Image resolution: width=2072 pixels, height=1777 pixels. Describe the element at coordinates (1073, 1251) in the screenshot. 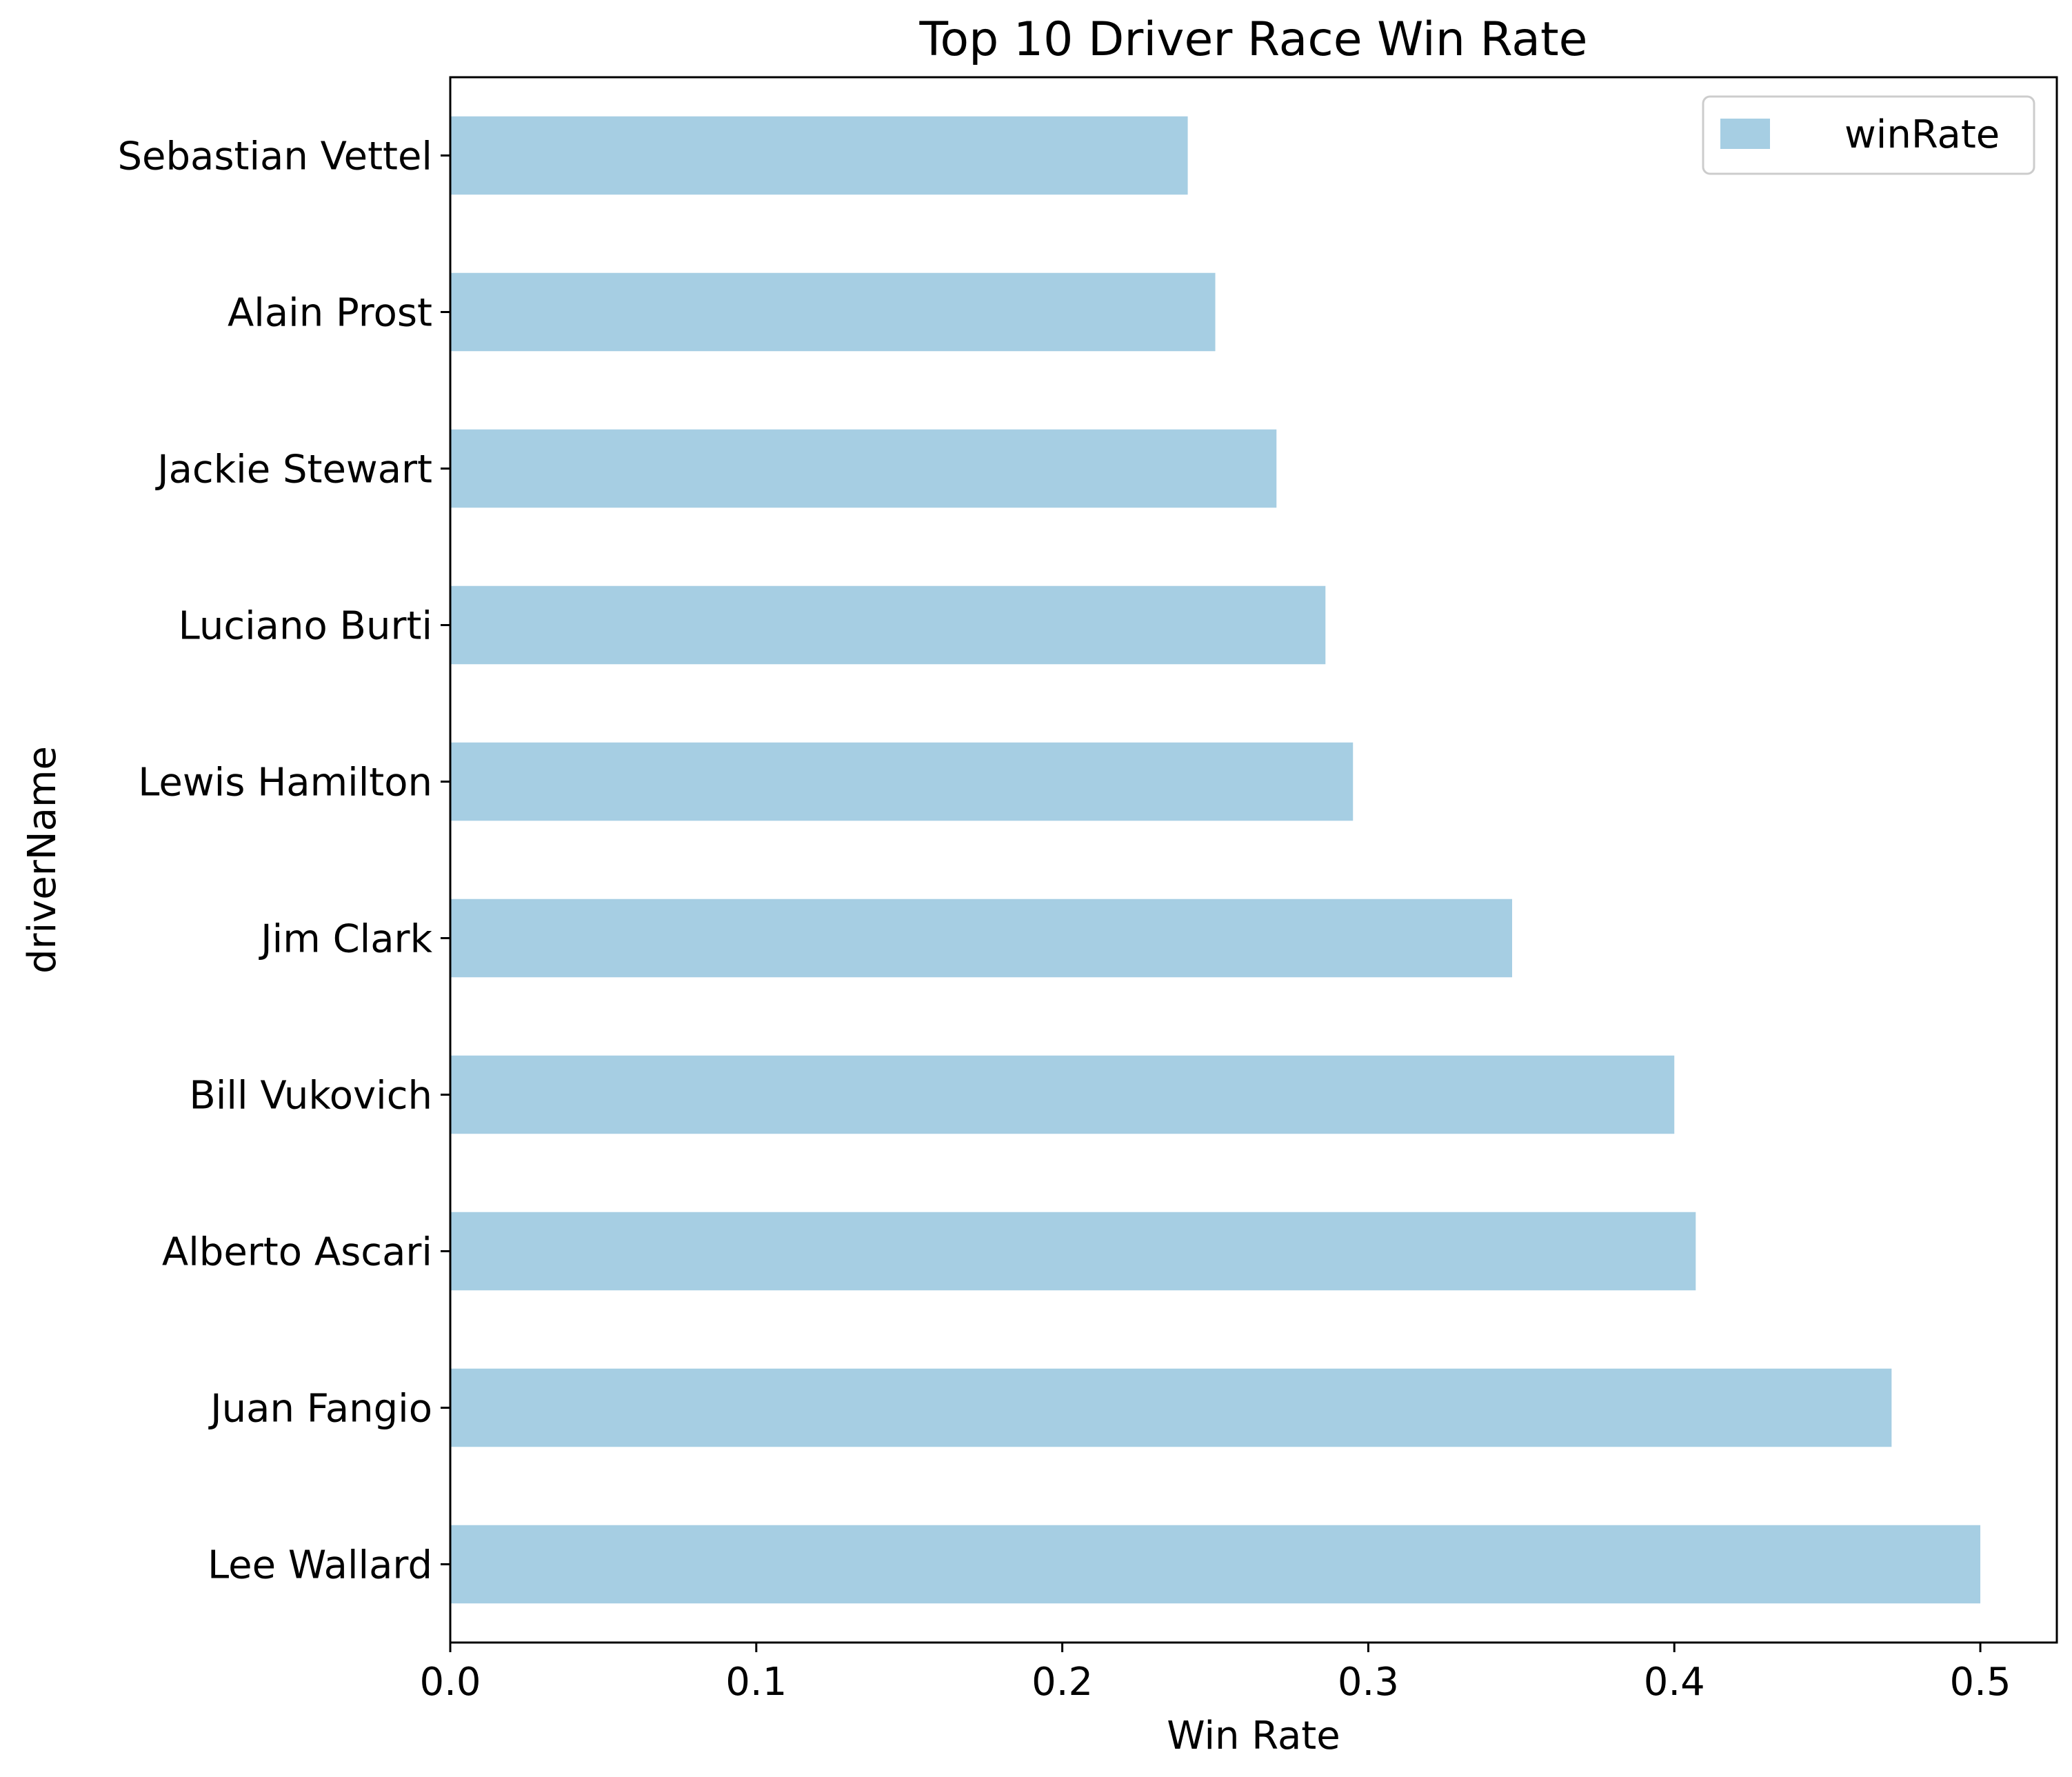

I see `bar-alberto-ascari` at that location.